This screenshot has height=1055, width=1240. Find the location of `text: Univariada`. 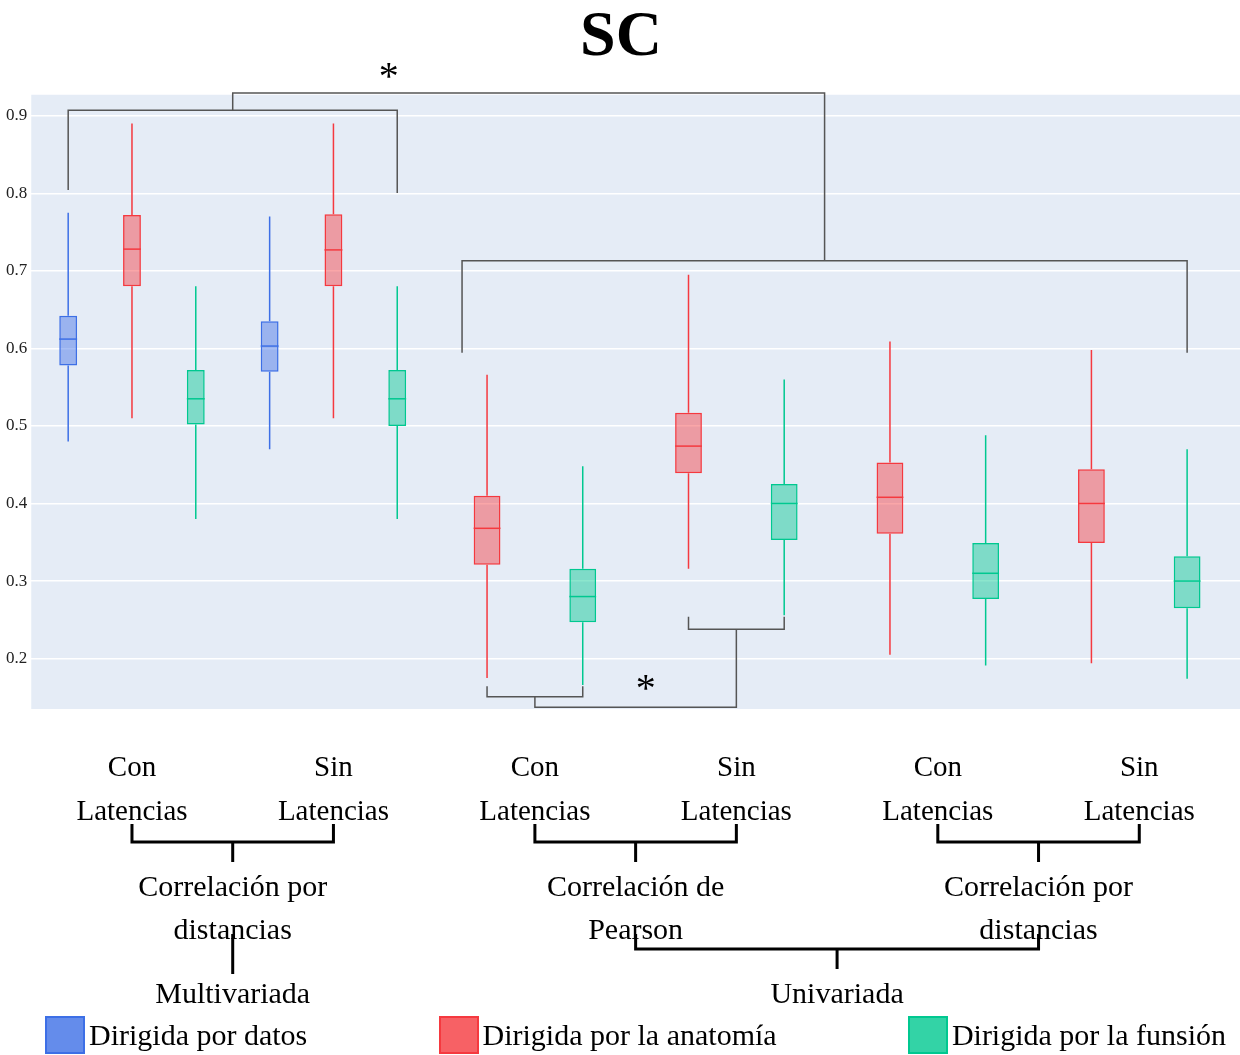

text: Univariada is located at coordinates (837, 993).